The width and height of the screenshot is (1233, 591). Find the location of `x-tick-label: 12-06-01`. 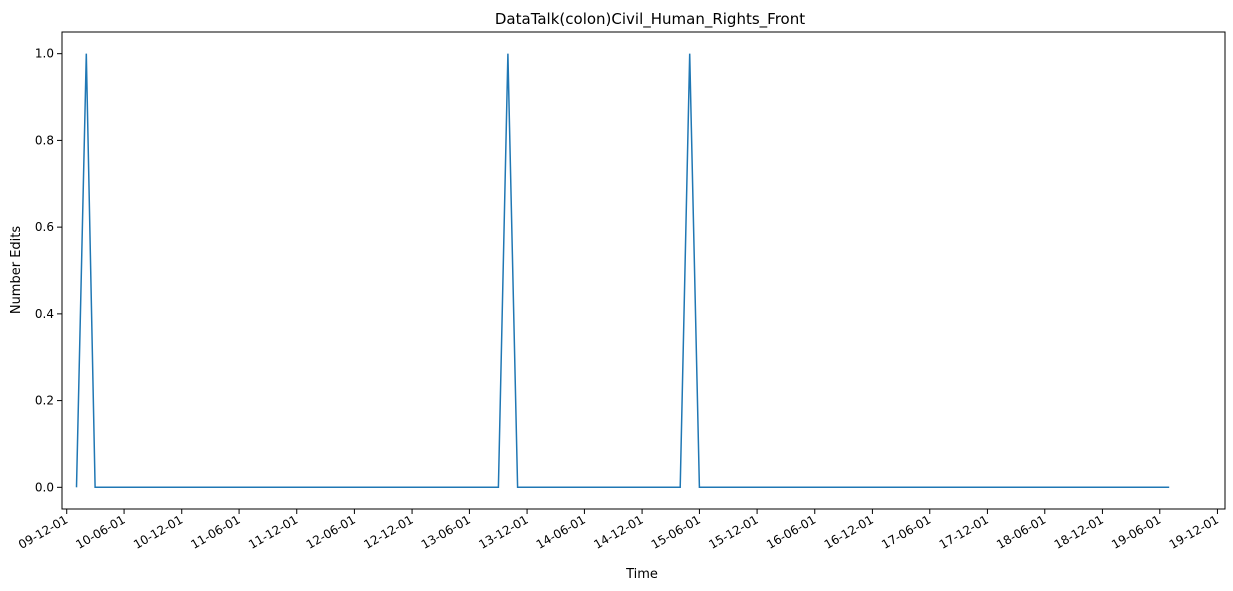

x-tick-label: 12-06-01 is located at coordinates (331, 531).